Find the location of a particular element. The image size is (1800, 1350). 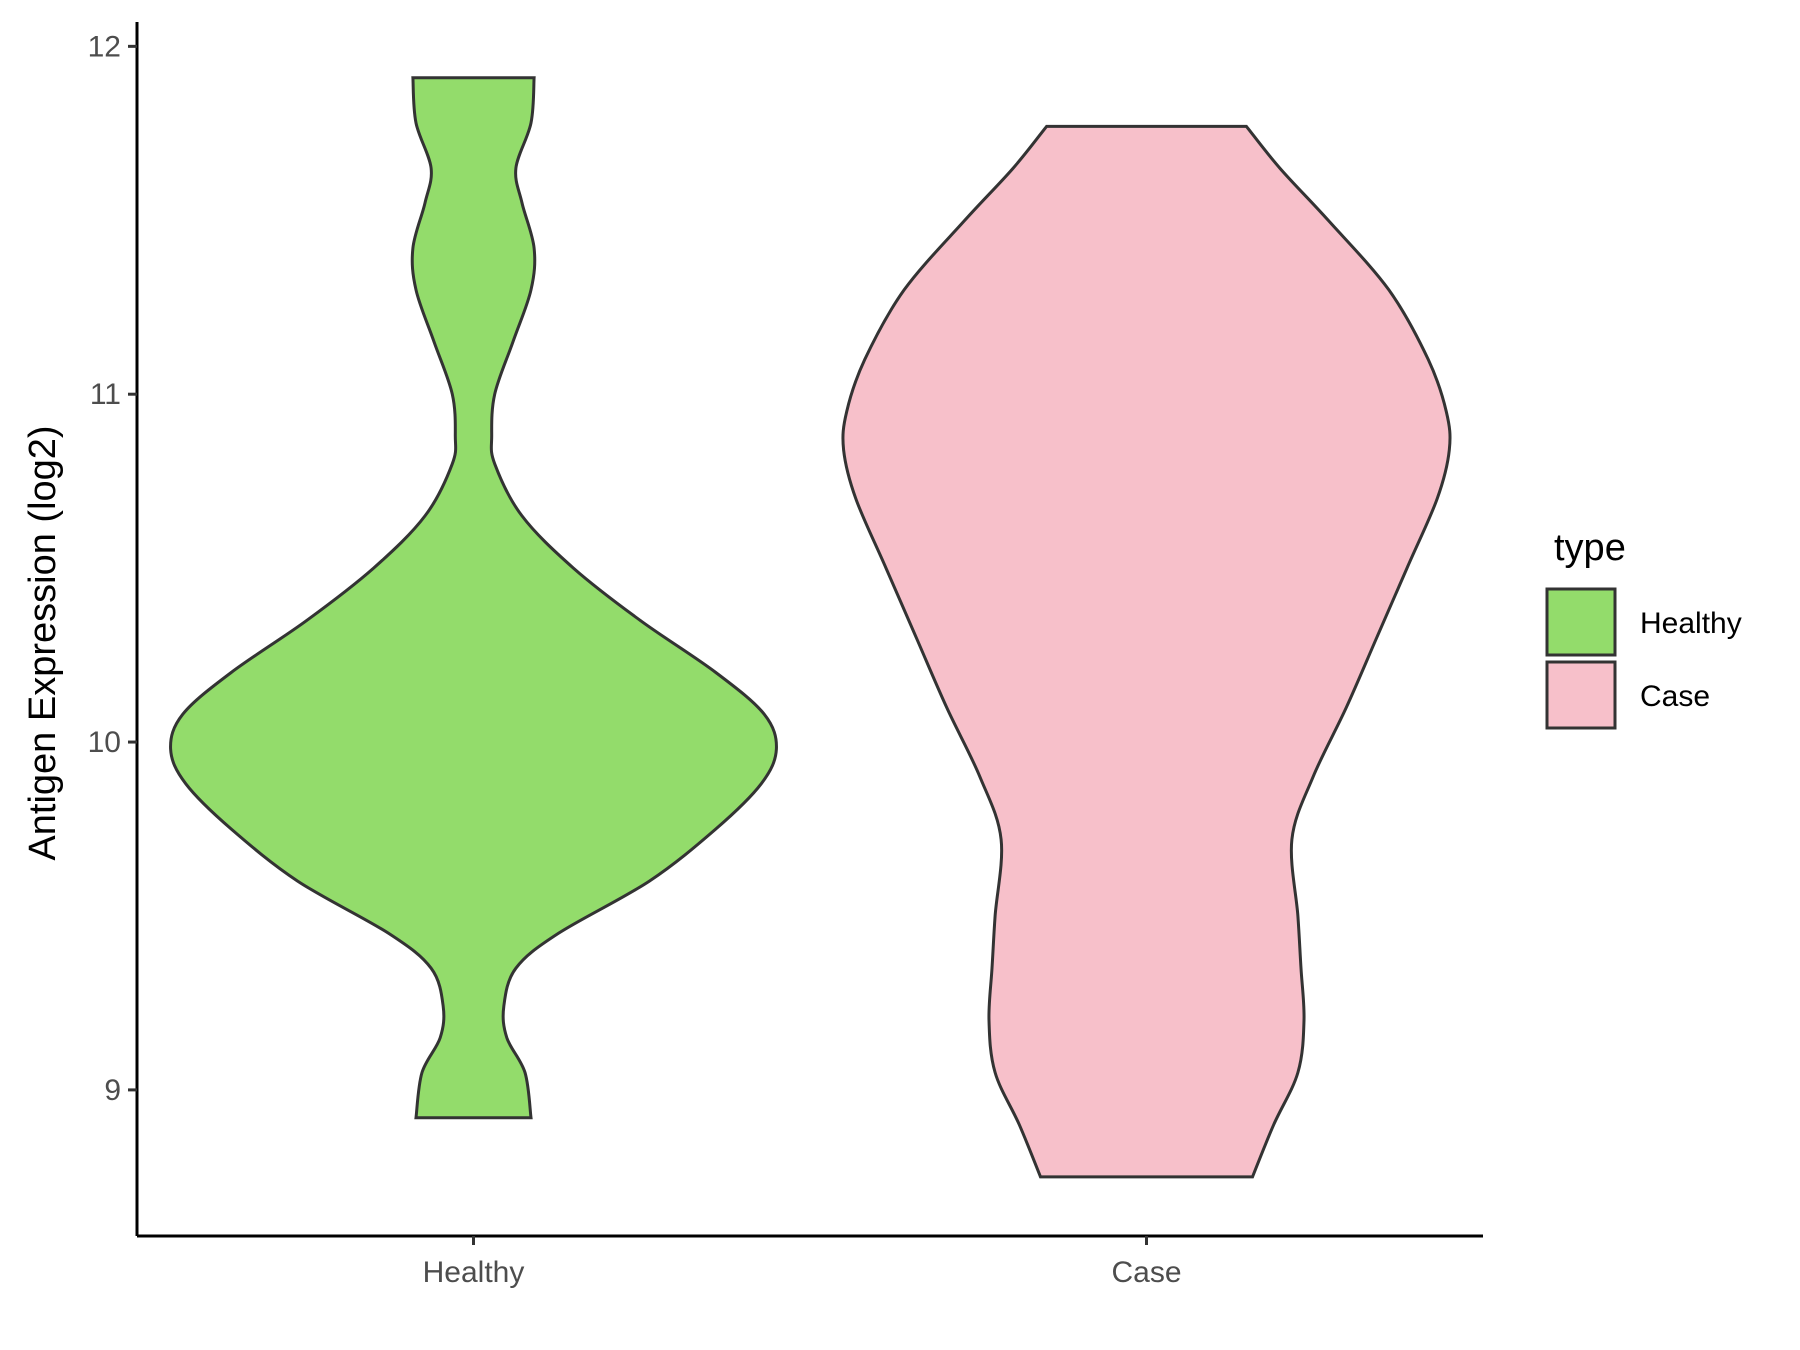

x-axis-ticks: Healthy Case is located at coordinates (802, 1262).